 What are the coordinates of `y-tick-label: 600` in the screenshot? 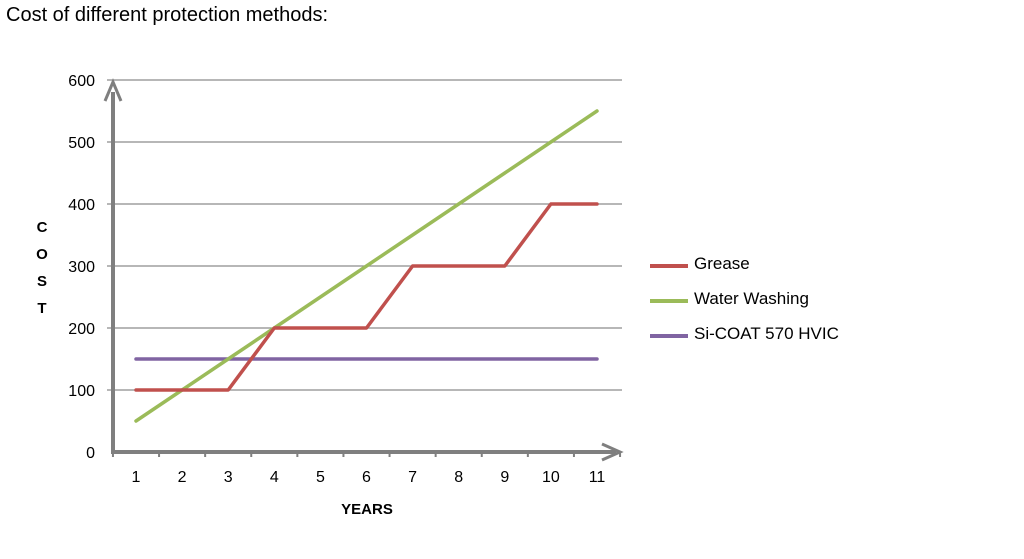 It's located at (81, 81).